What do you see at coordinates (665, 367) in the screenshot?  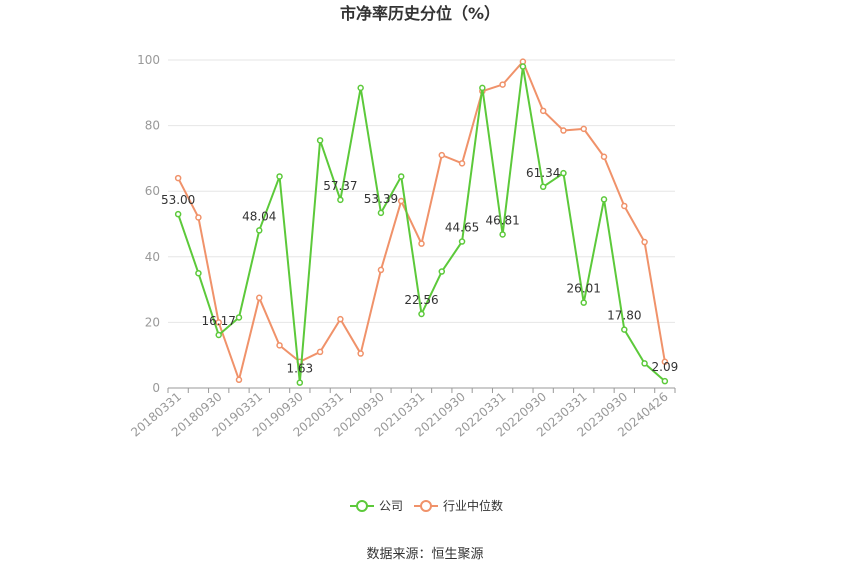 I see `data-label: 2.09` at bounding box center [665, 367].